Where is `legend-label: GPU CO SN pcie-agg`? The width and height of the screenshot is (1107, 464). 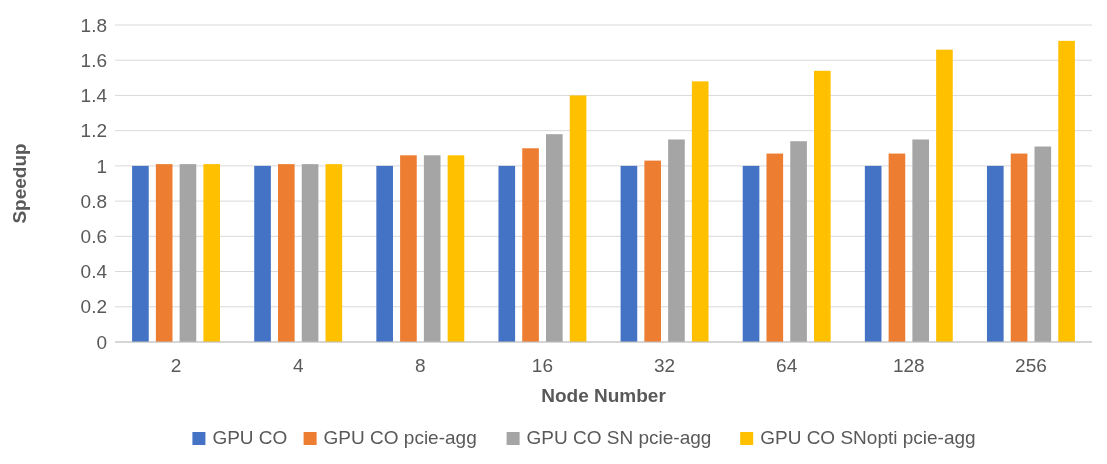 legend-label: GPU CO SN pcie-agg is located at coordinates (619, 437).